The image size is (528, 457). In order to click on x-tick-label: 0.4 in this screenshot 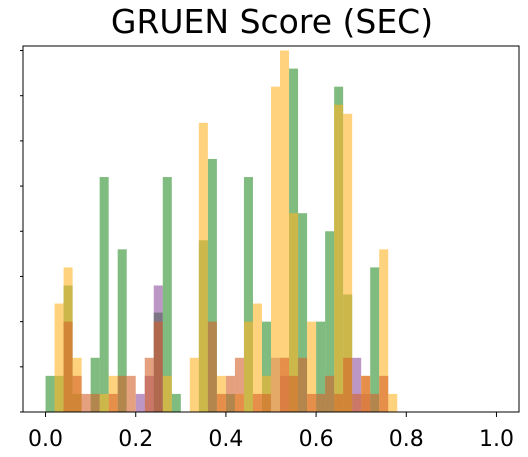, I will do `click(225, 439)`.